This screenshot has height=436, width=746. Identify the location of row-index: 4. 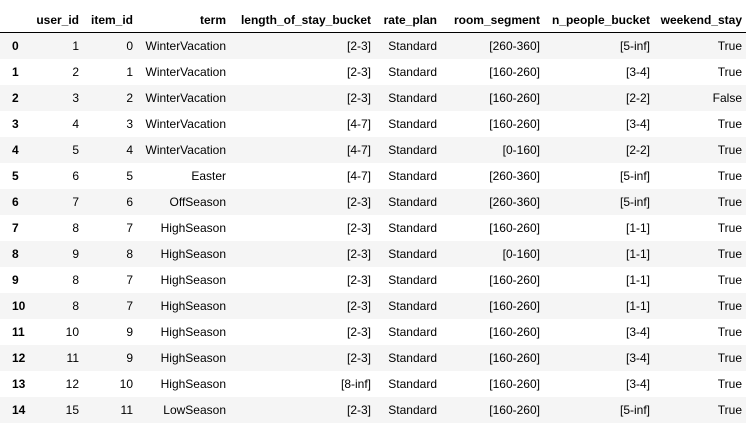
(15, 150).